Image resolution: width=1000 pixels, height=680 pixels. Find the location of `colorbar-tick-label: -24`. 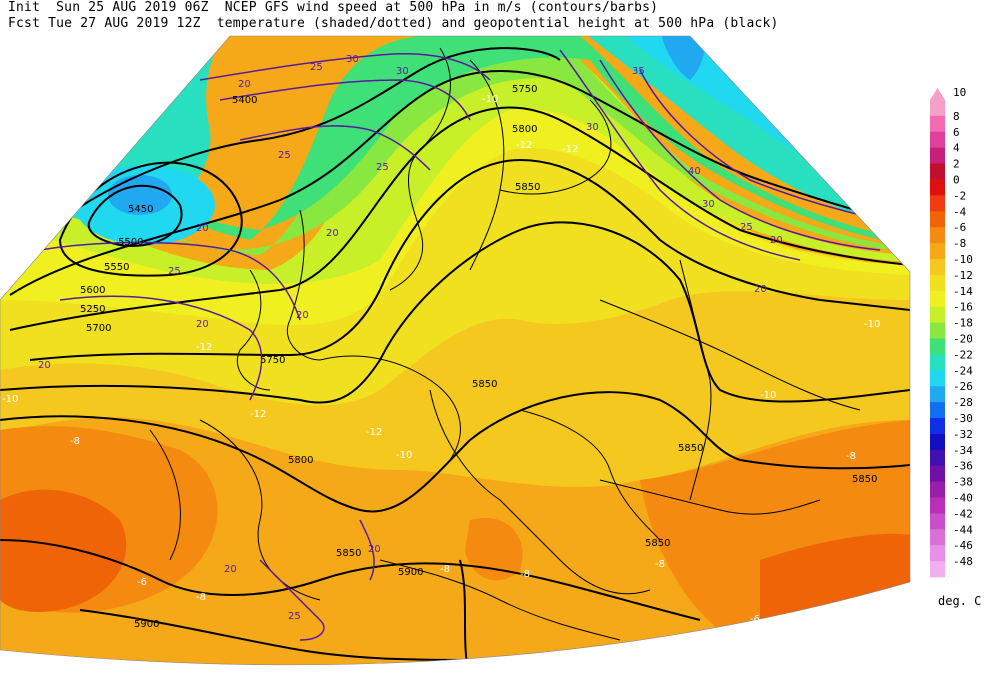

colorbar-tick-label: -24 is located at coordinates (963, 370).